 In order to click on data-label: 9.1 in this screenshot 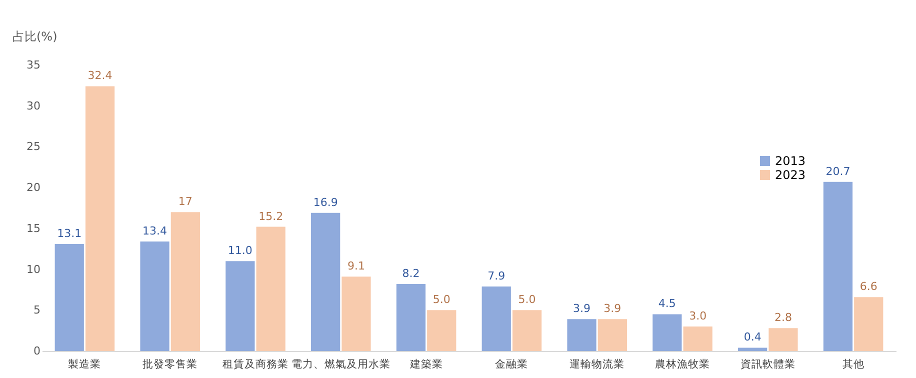, I will do `click(356, 266)`.